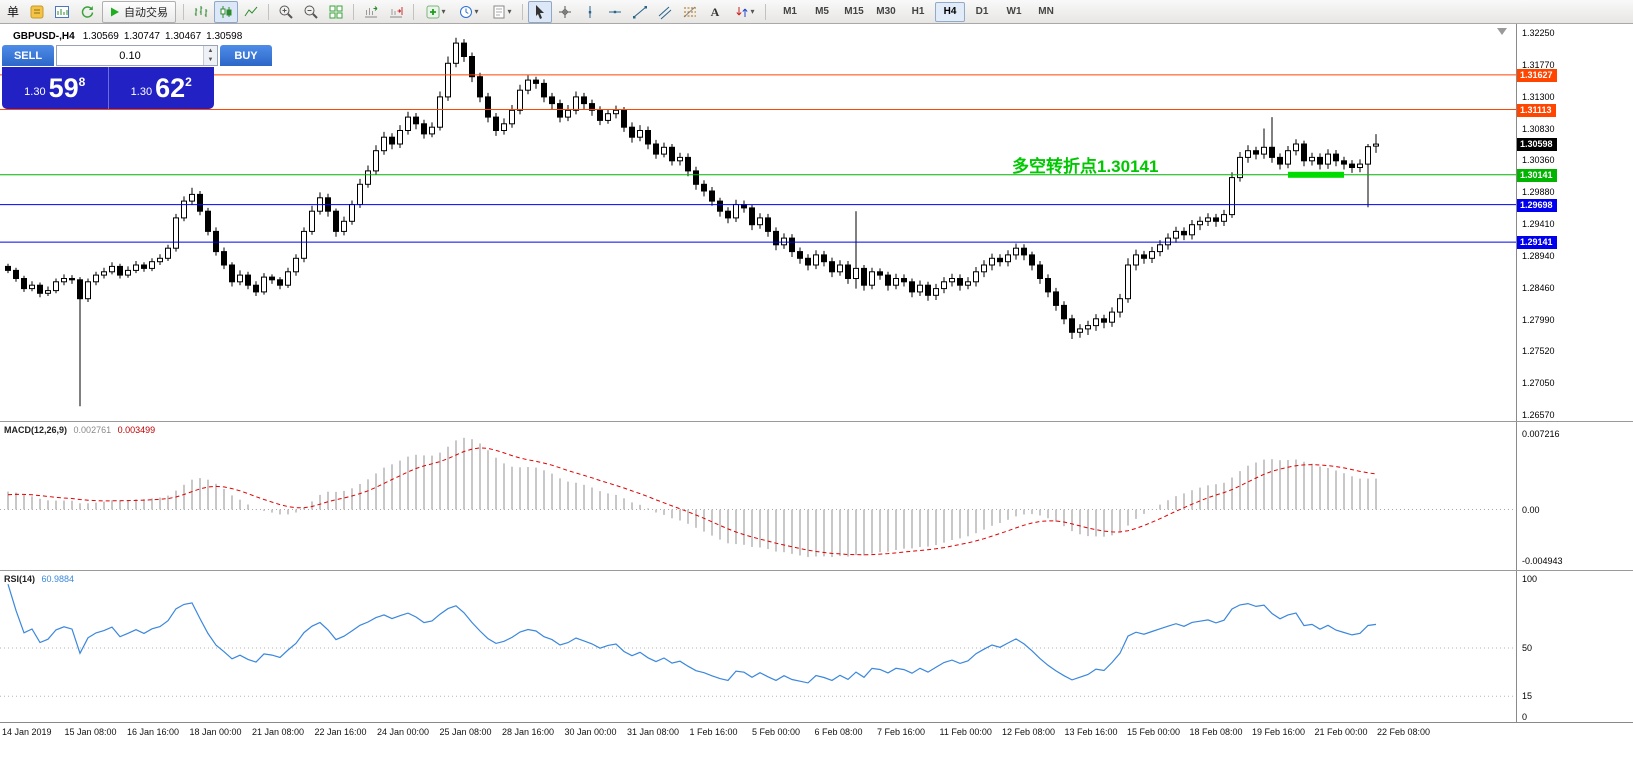  What do you see at coordinates (1537, 145) in the screenshot?
I see `current-price-tag: 1.30598` at bounding box center [1537, 145].